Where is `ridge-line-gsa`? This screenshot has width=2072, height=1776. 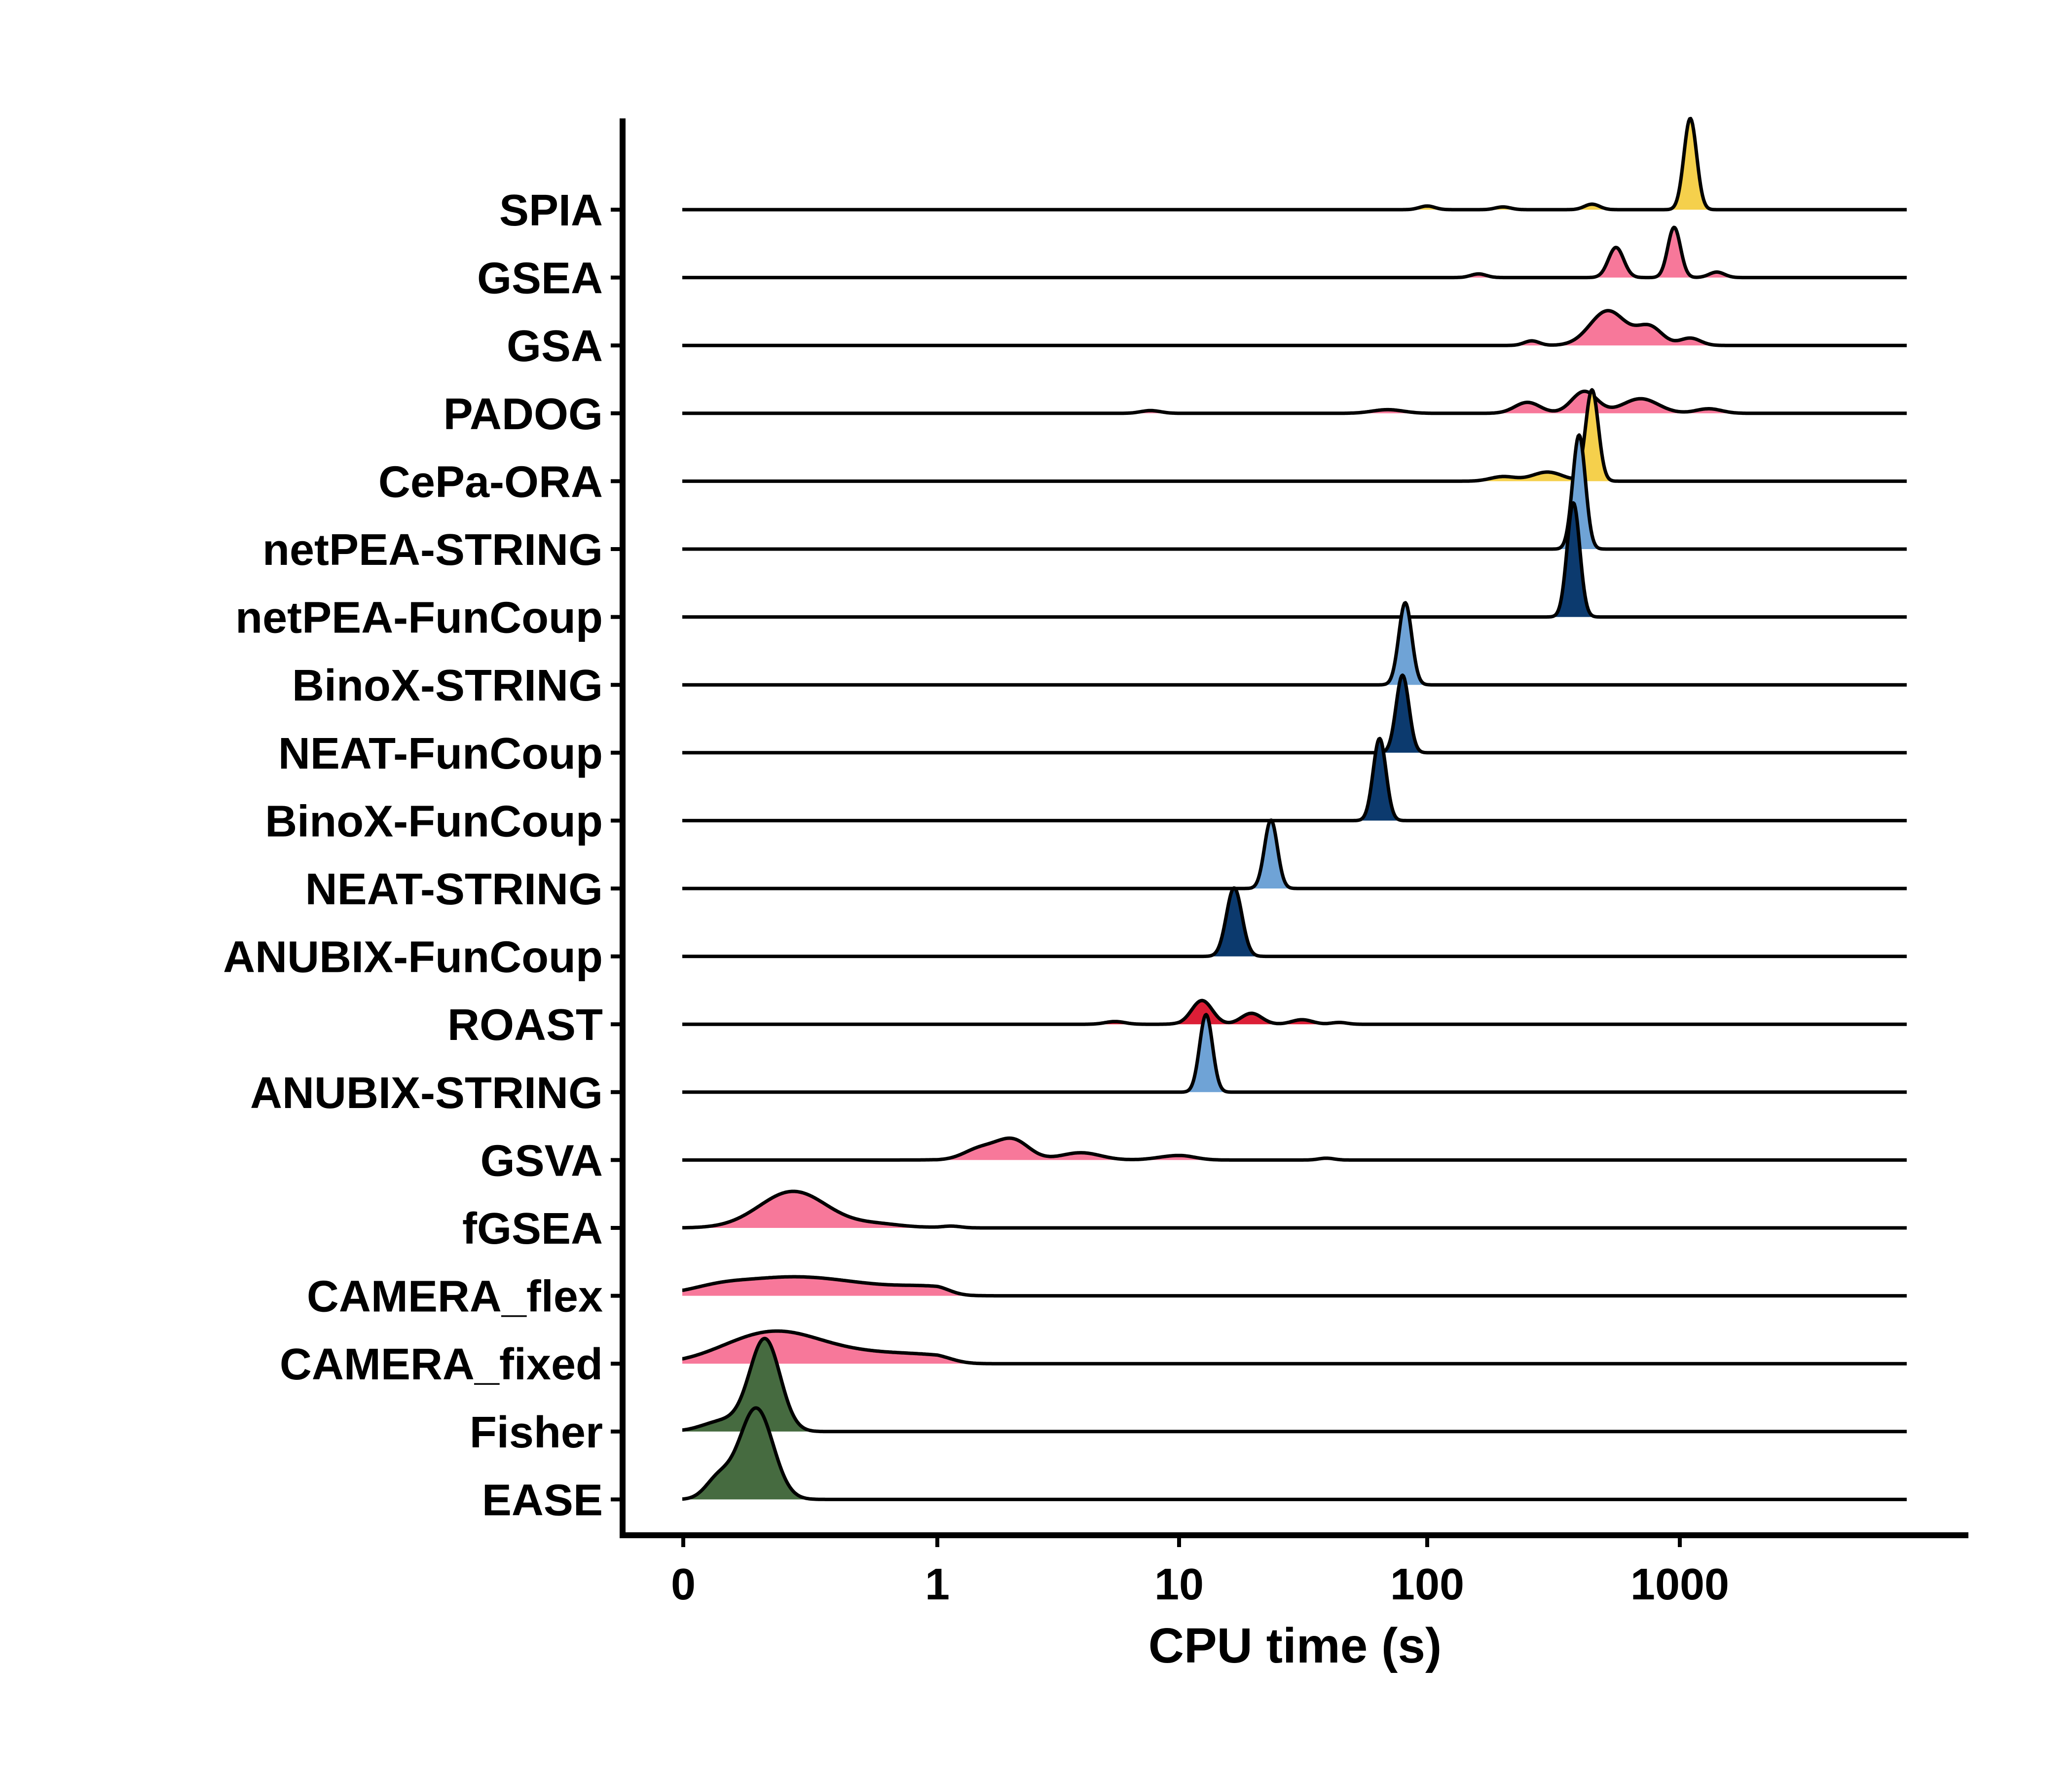 ridge-line-gsa is located at coordinates (1295, 328).